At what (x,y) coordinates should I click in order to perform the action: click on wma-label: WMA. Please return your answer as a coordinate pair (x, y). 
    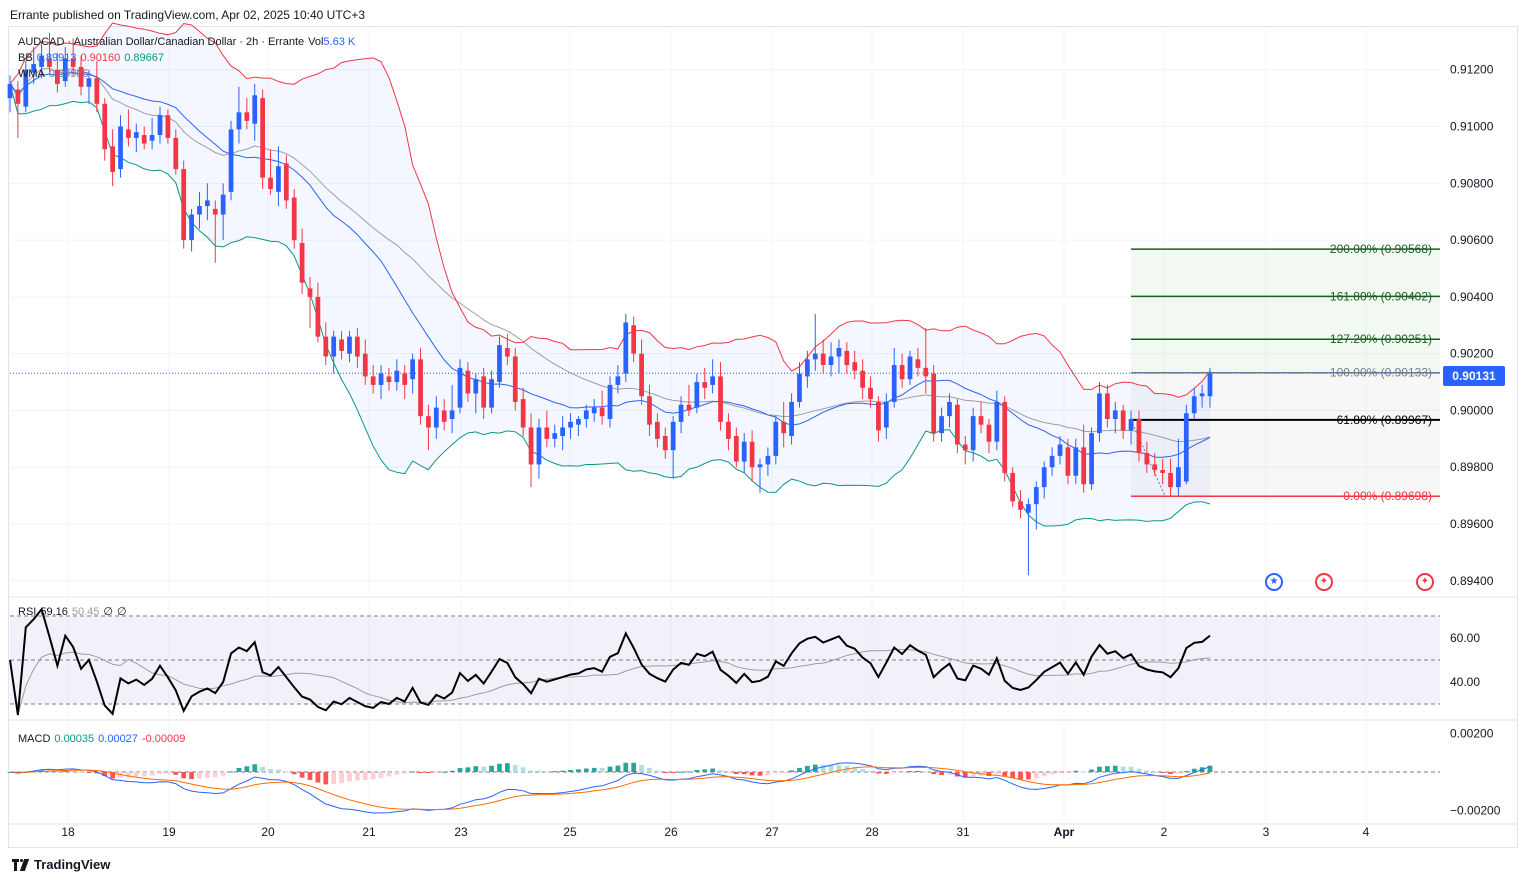
    Looking at the image, I should click on (31, 74).